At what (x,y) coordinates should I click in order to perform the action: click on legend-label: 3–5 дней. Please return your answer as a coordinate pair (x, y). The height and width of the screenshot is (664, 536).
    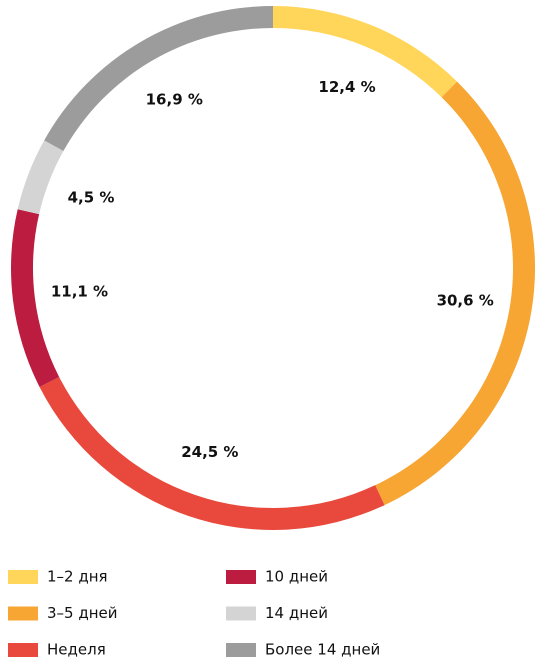
    Looking at the image, I should click on (82, 613).